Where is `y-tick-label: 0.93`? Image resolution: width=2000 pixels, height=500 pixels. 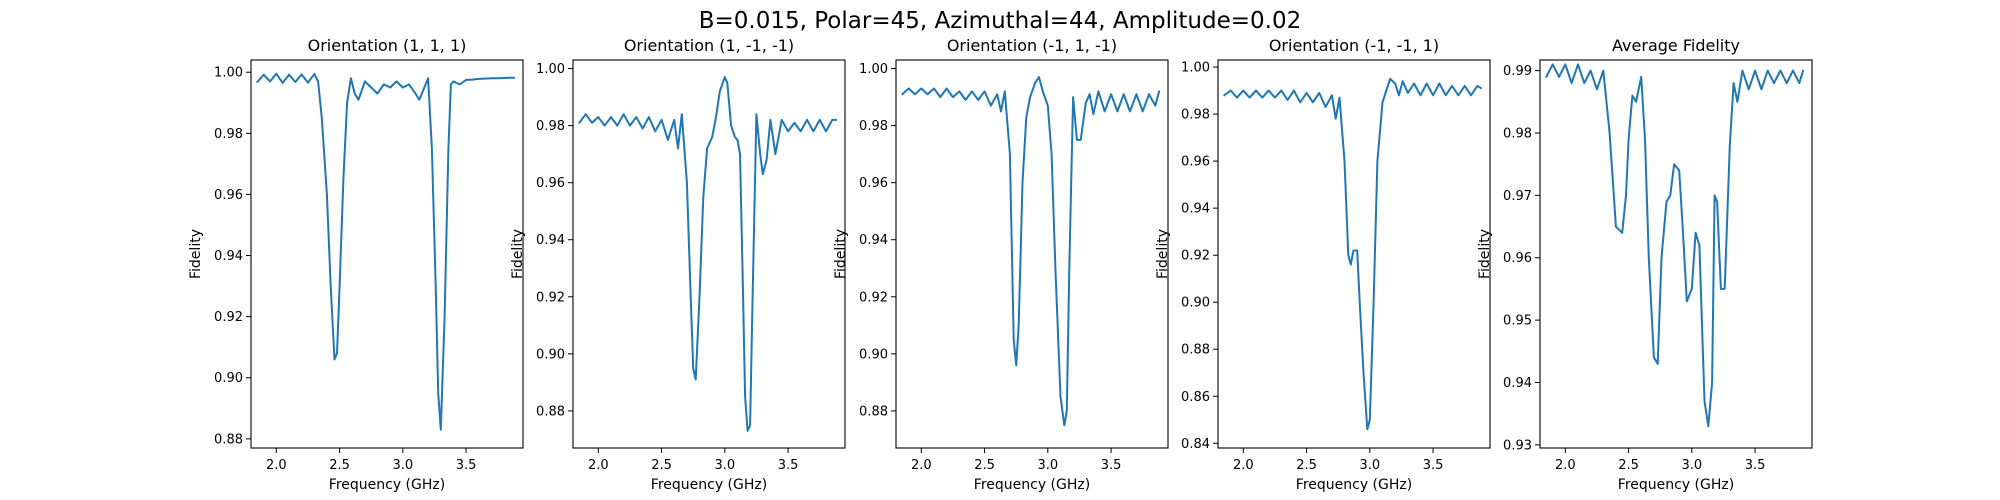
y-tick-label: 0.93 is located at coordinates (1517, 445).